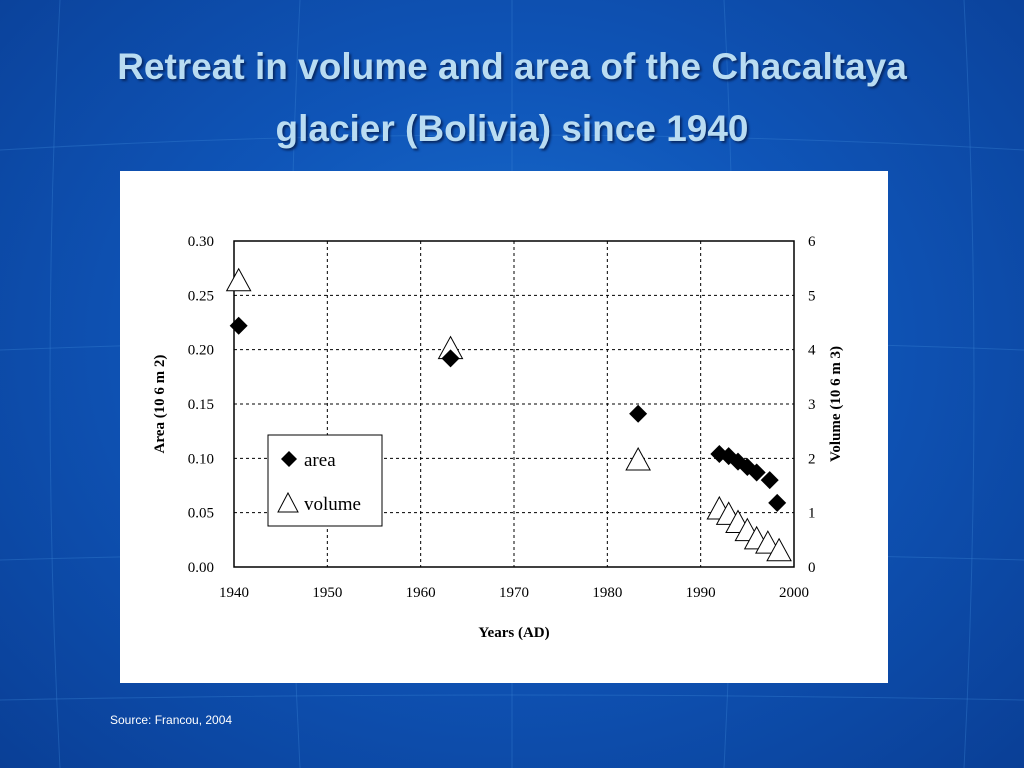  What do you see at coordinates (332, 504) in the screenshot?
I see `legend-volume-label: volume` at bounding box center [332, 504].